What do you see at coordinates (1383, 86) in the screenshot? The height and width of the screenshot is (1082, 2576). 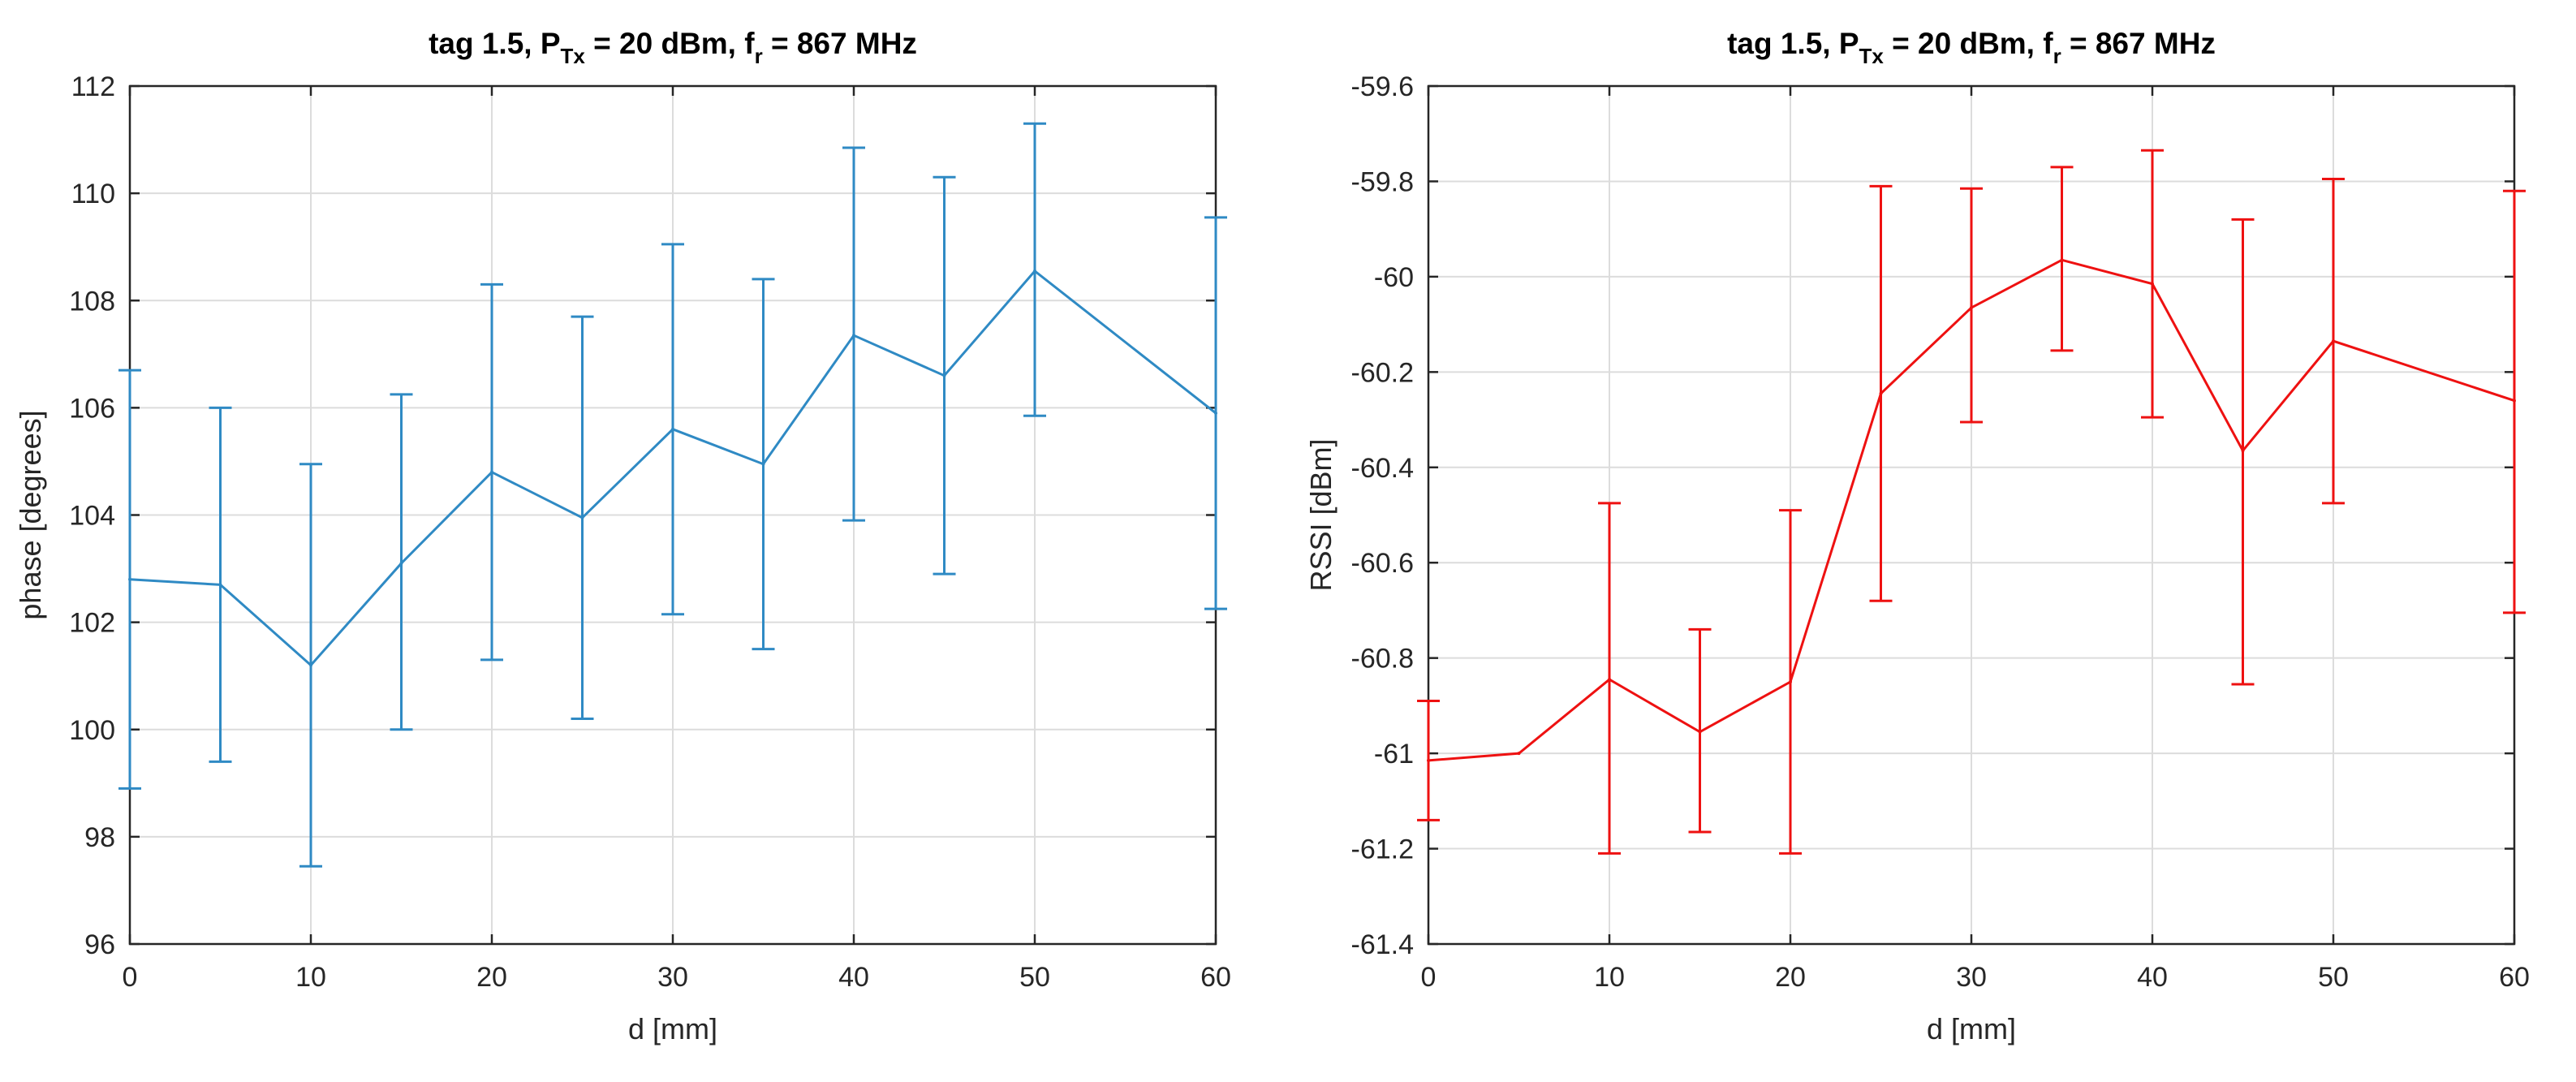 I see `y-tick-label: -59.6` at bounding box center [1383, 86].